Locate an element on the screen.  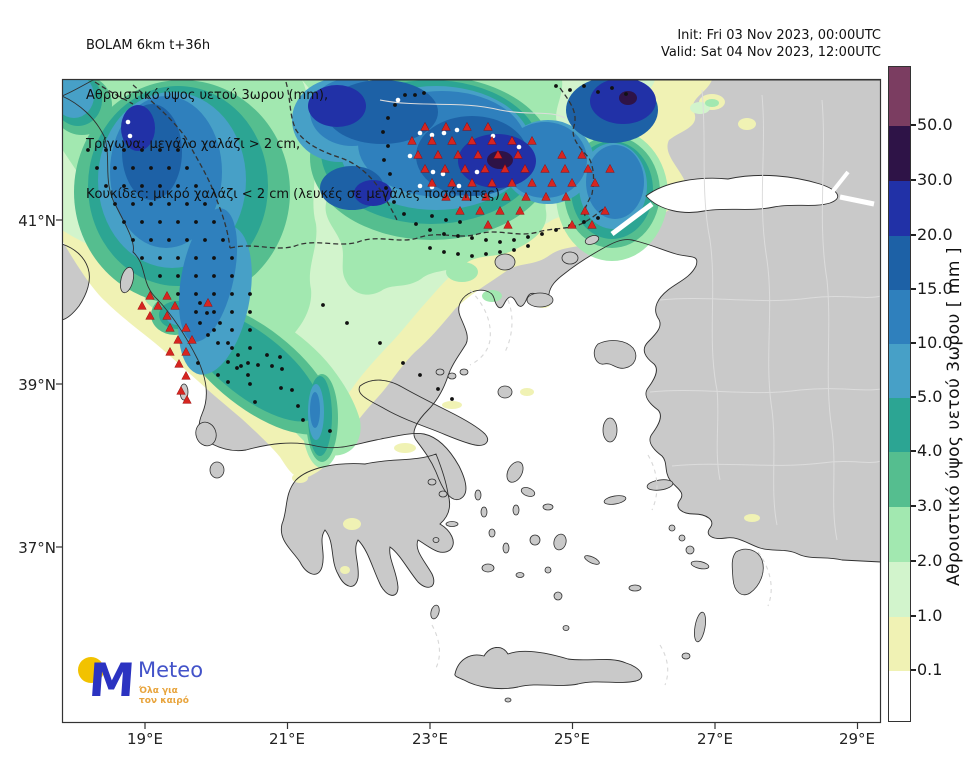
logo-name: Meteo is located at coordinates (171, 670).